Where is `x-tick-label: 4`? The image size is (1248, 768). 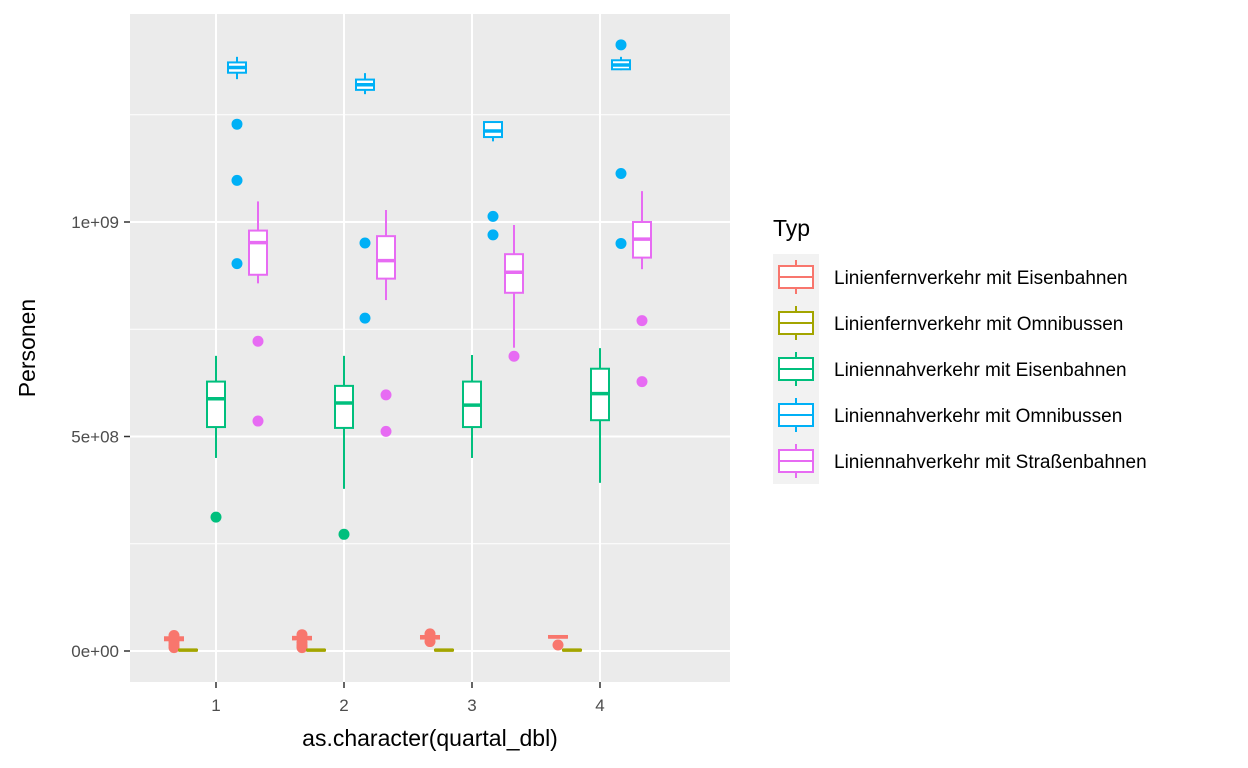
x-tick-label: 4 is located at coordinates (599, 705).